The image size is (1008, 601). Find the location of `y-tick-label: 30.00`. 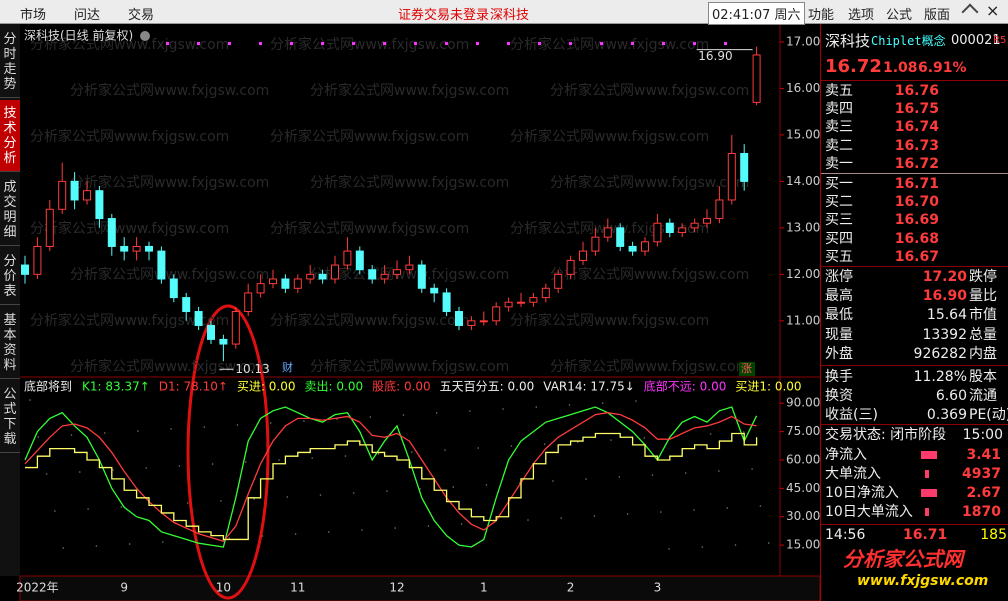

y-tick-label: 30.00 is located at coordinates (803, 516).